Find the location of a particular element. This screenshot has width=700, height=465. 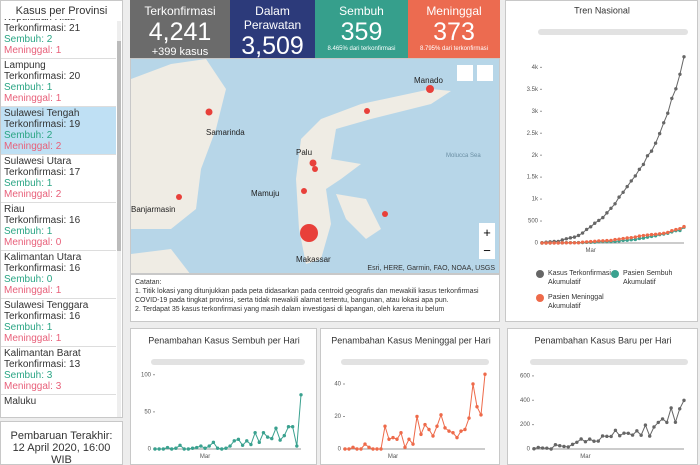

panel-title: Kasus per Provinsi is located at coordinates (61, 11).